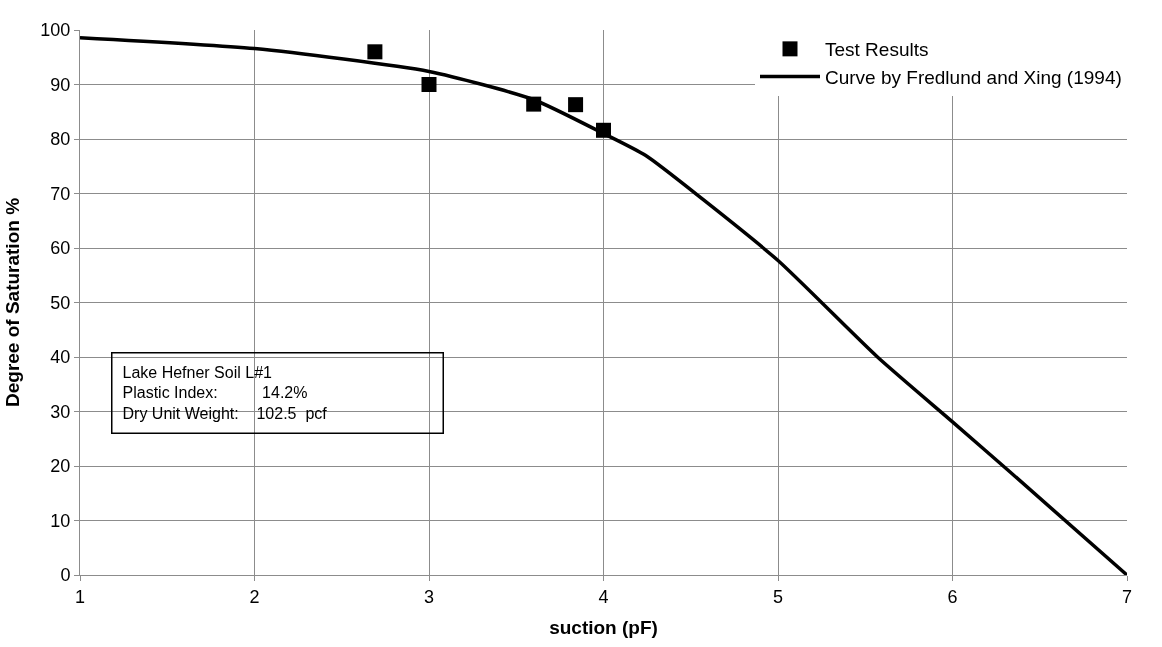 The image size is (1162, 647). Describe the element at coordinates (429, 596) in the screenshot. I see `x-tick-label: 3` at that location.